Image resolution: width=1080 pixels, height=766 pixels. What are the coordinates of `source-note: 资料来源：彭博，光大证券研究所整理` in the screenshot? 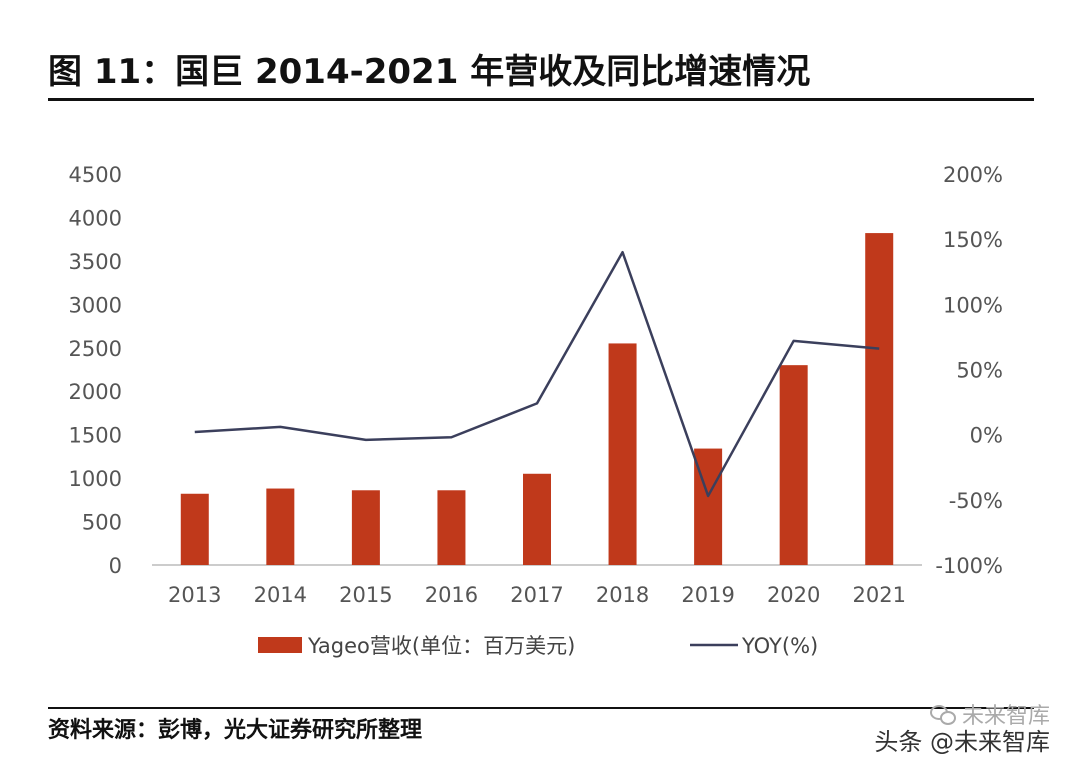 It's located at (235, 730).